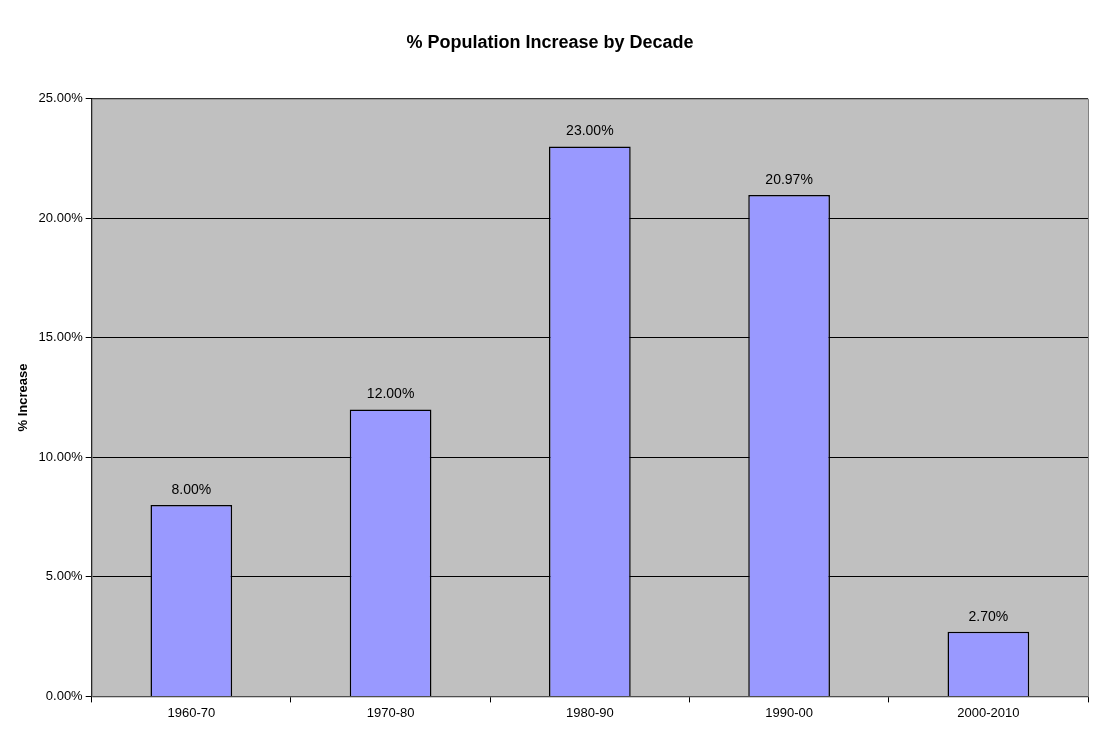 This screenshot has height=736, width=1106. What do you see at coordinates (589, 712) in the screenshot?
I see `x-tick-label: 1980-90` at bounding box center [589, 712].